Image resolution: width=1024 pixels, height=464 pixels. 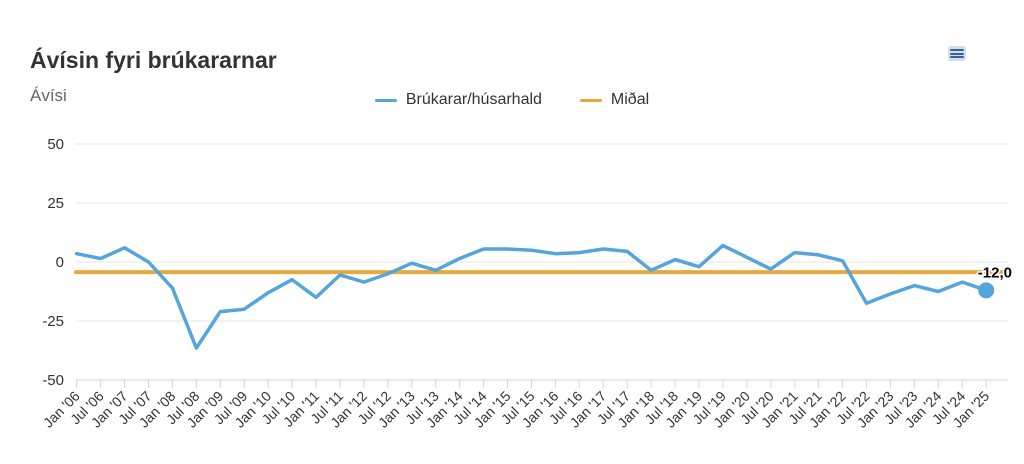 I want to click on last-value-label: -12,0, so click(x=995, y=272).